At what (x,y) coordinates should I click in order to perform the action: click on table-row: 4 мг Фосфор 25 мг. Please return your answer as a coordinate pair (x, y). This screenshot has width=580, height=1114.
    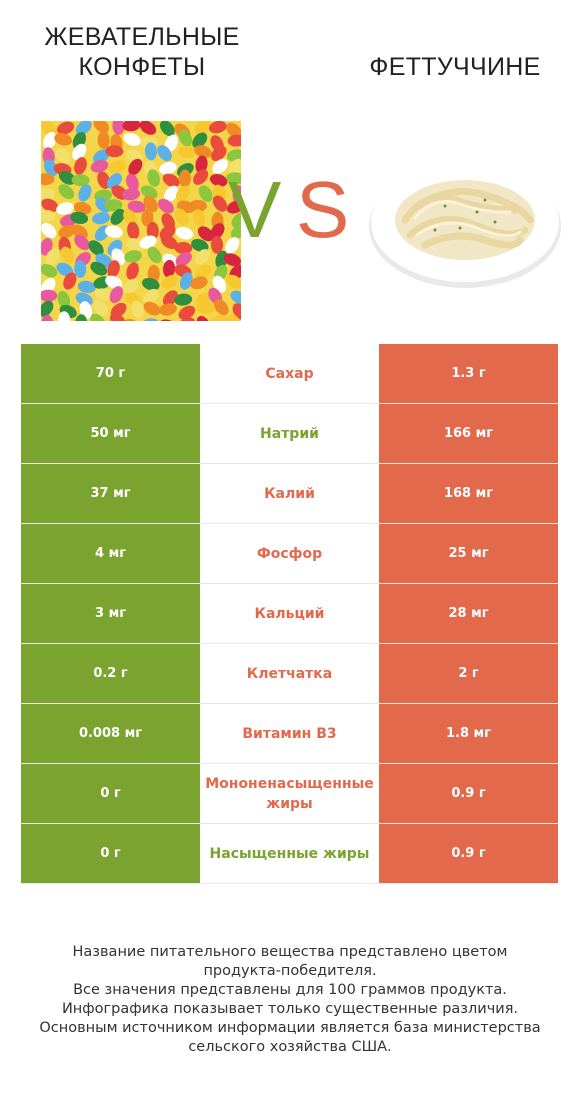
    Looking at the image, I should click on (289, 554).